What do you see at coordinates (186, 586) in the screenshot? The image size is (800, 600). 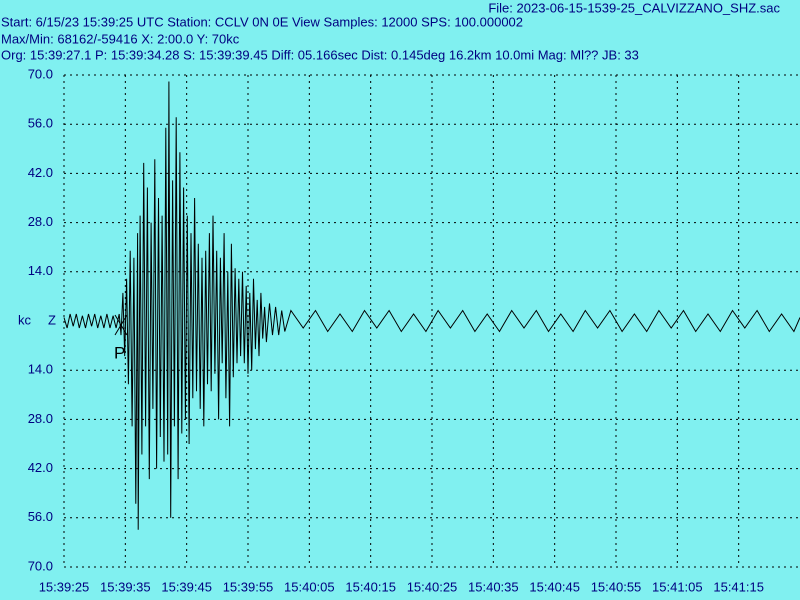 I see `x-tick-label: 15:39:45` at bounding box center [186, 586].